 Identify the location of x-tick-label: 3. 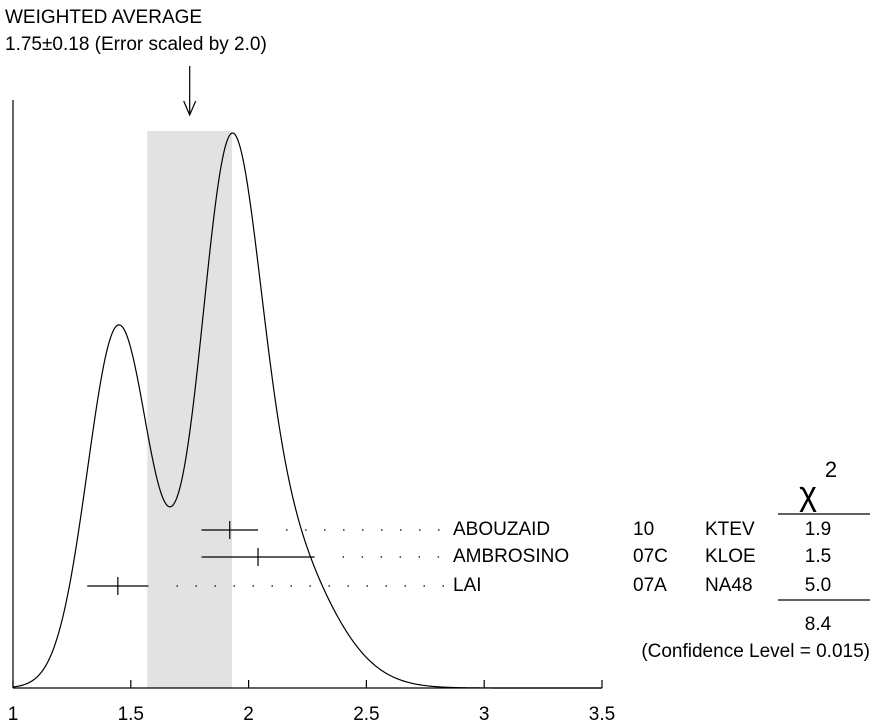
(484, 714).